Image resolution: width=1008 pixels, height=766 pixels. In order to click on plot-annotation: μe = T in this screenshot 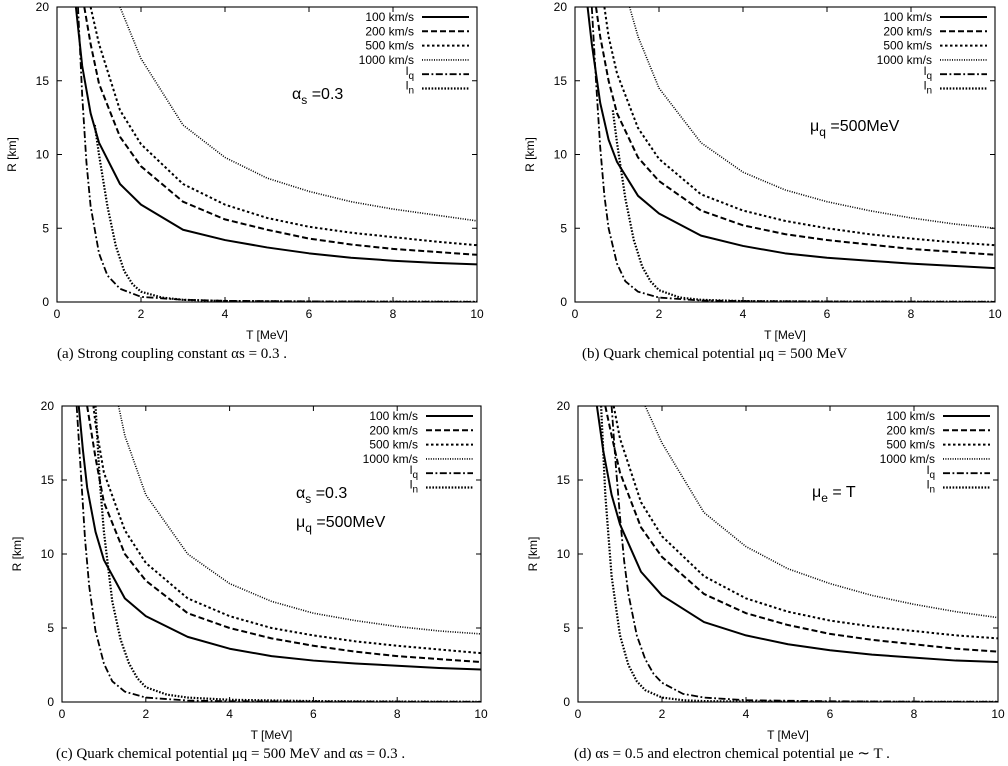, I will do `click(834, 494)`.